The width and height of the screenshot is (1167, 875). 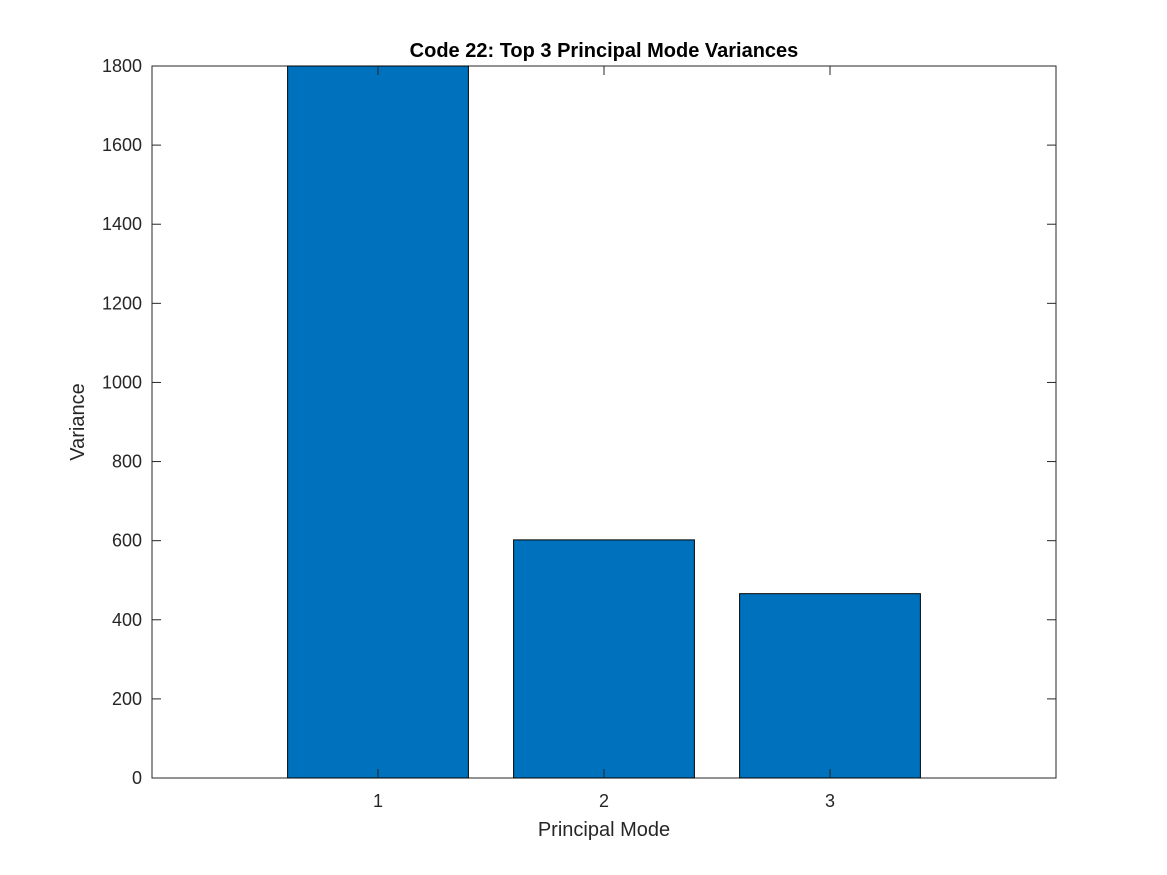 I want to click on y-tick-label: 1400, so click(x=122, y=224).